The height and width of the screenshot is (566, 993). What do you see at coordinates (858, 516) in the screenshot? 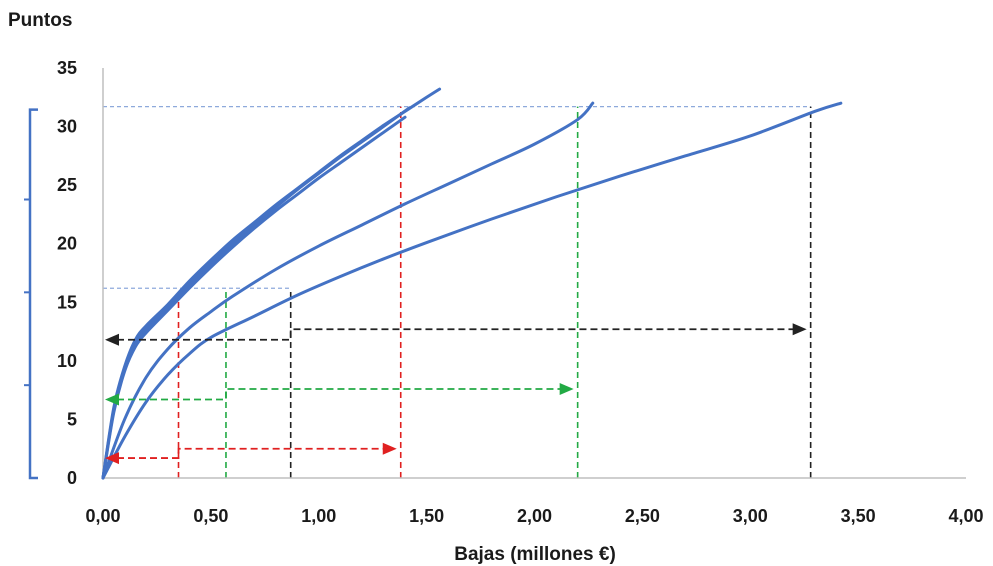
I see `x-tick-label: 3,50` at bounding box center [858, 516].